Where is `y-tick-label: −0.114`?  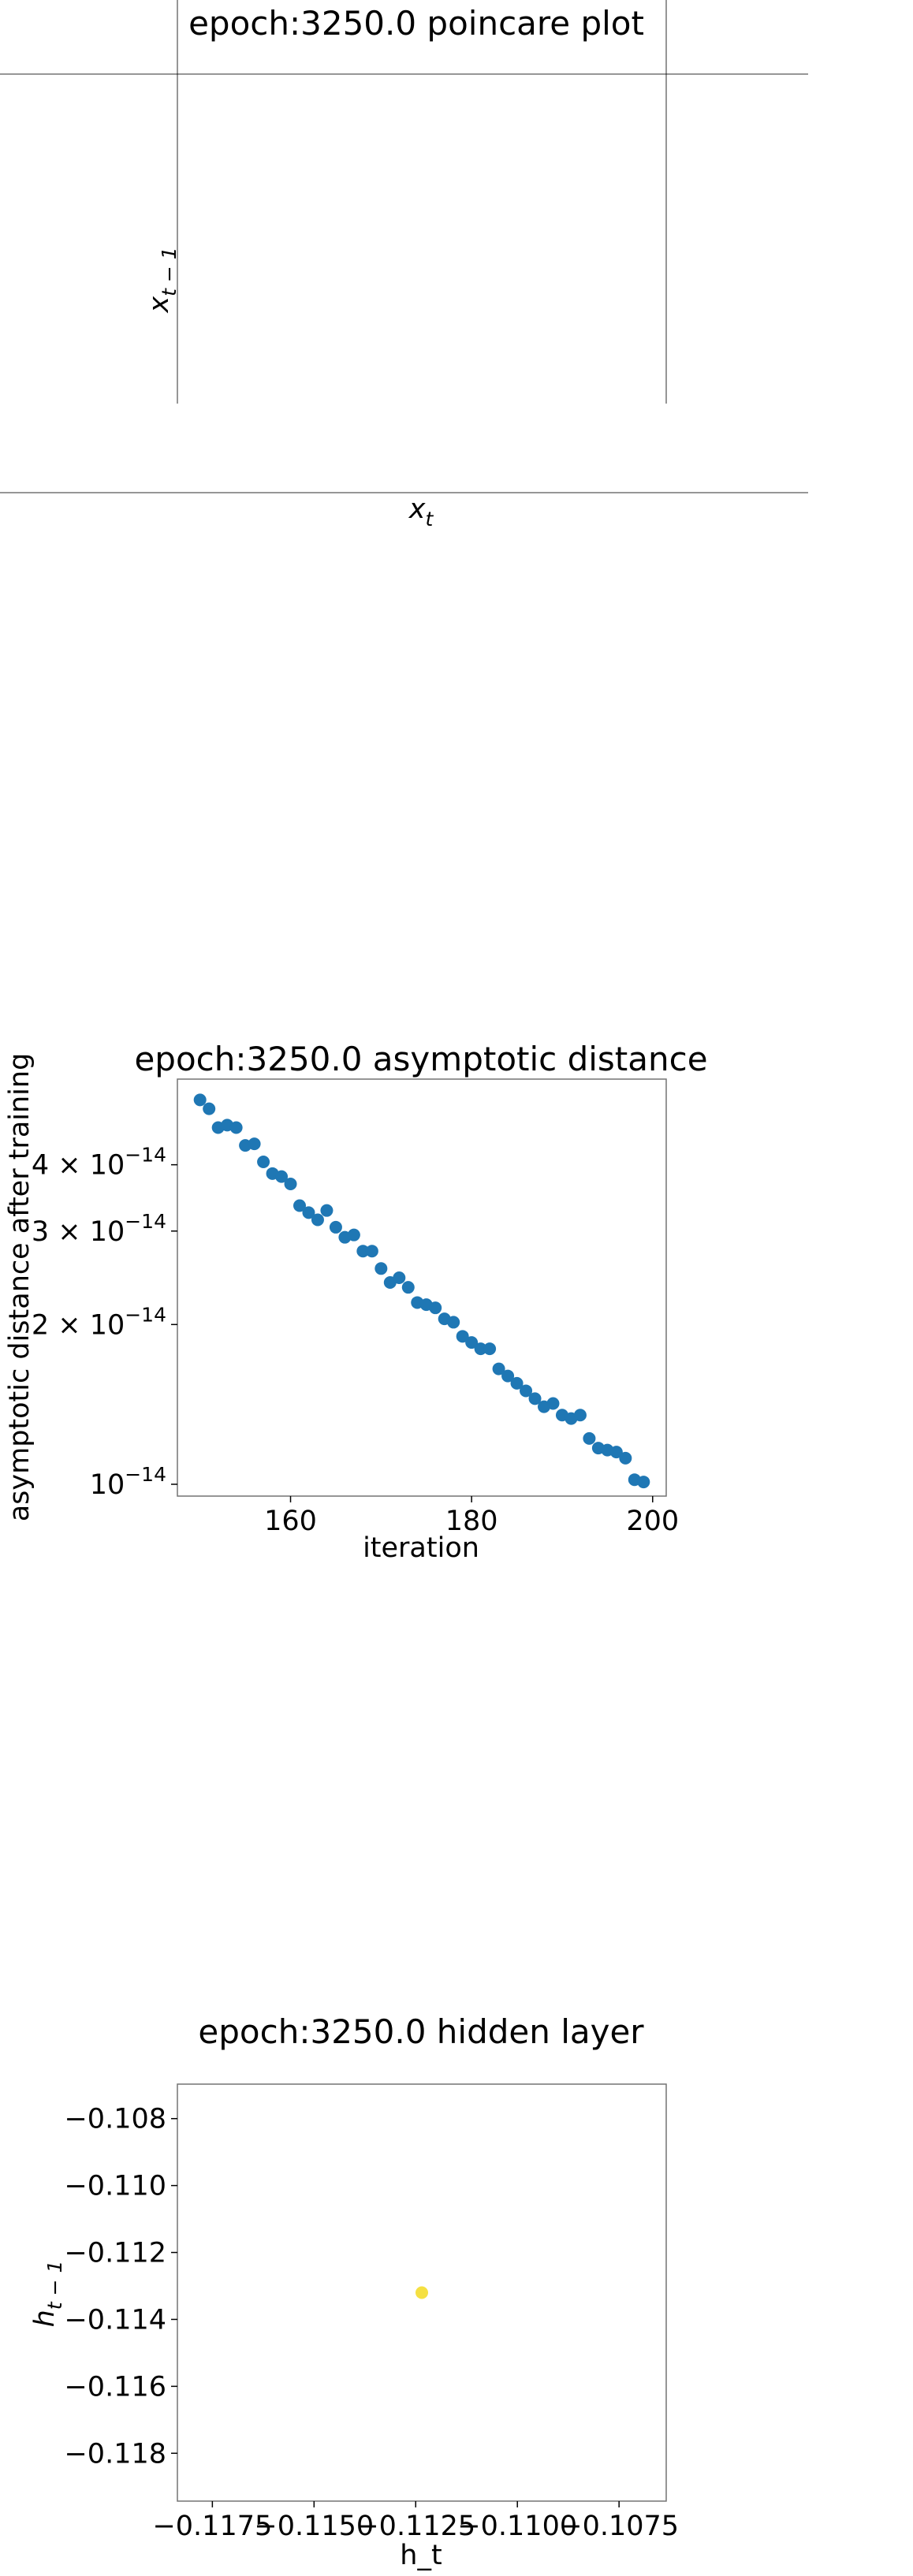
y-tick-label: −0.114 is located at coordinates (115, 2320).